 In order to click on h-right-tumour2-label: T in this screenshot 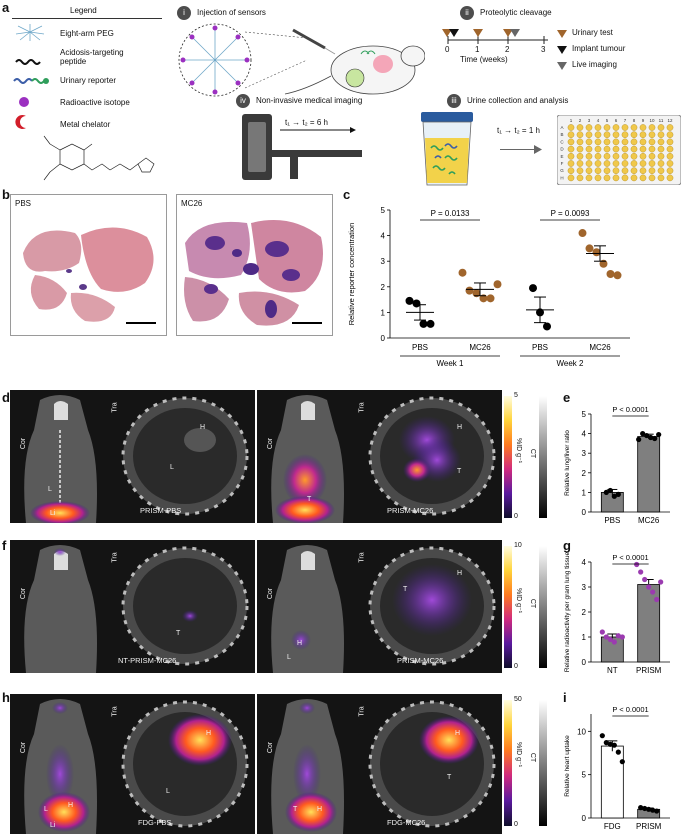, I will do `click(449, 777)`.